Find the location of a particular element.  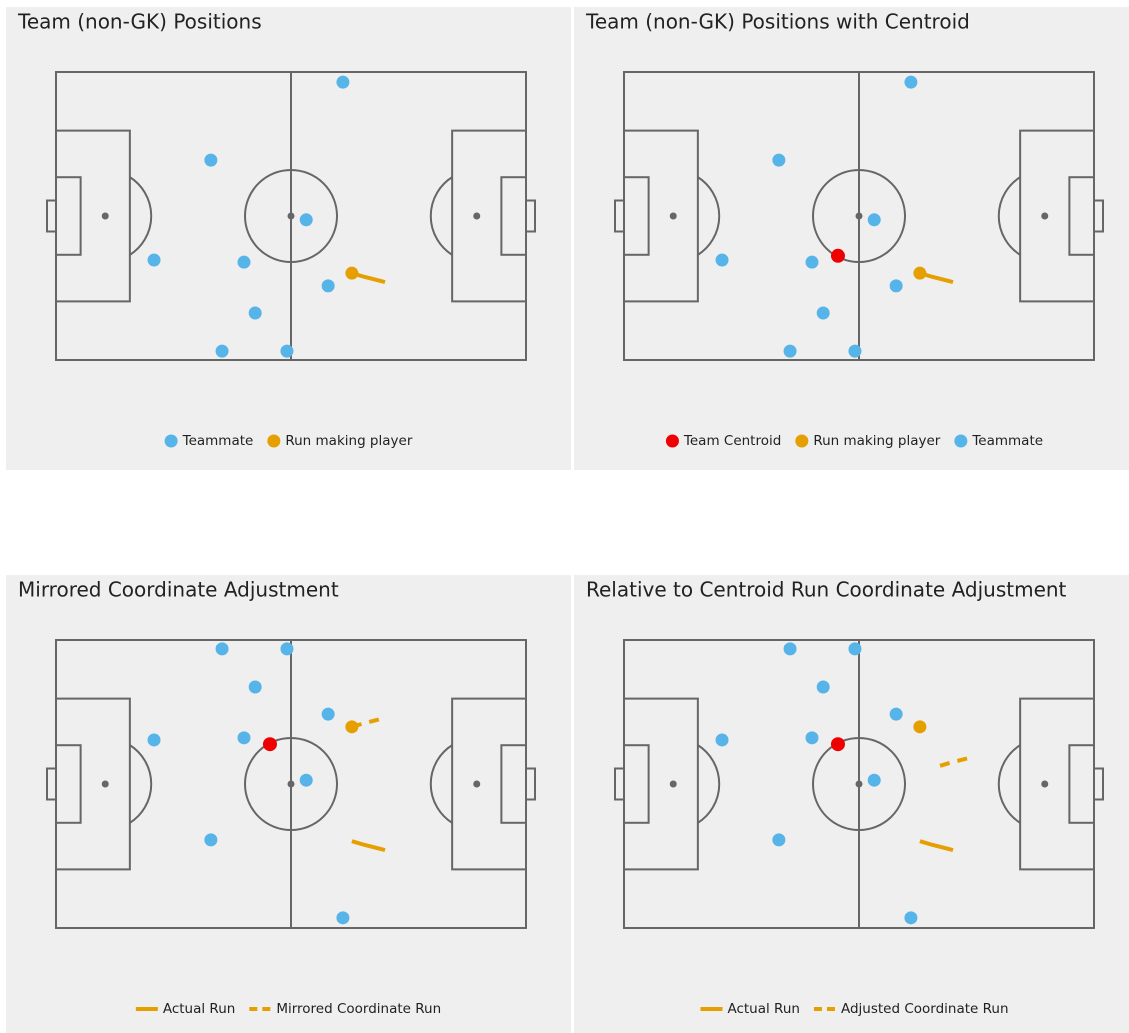

panel-title: Team (non-GK) Positions with Centroid is located at coordinates (777, 22).